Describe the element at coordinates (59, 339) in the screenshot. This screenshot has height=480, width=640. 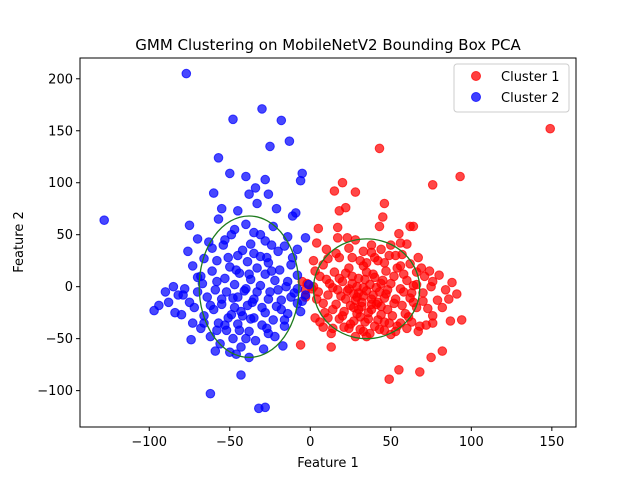
I see `y-tick-label: −50` at that location.